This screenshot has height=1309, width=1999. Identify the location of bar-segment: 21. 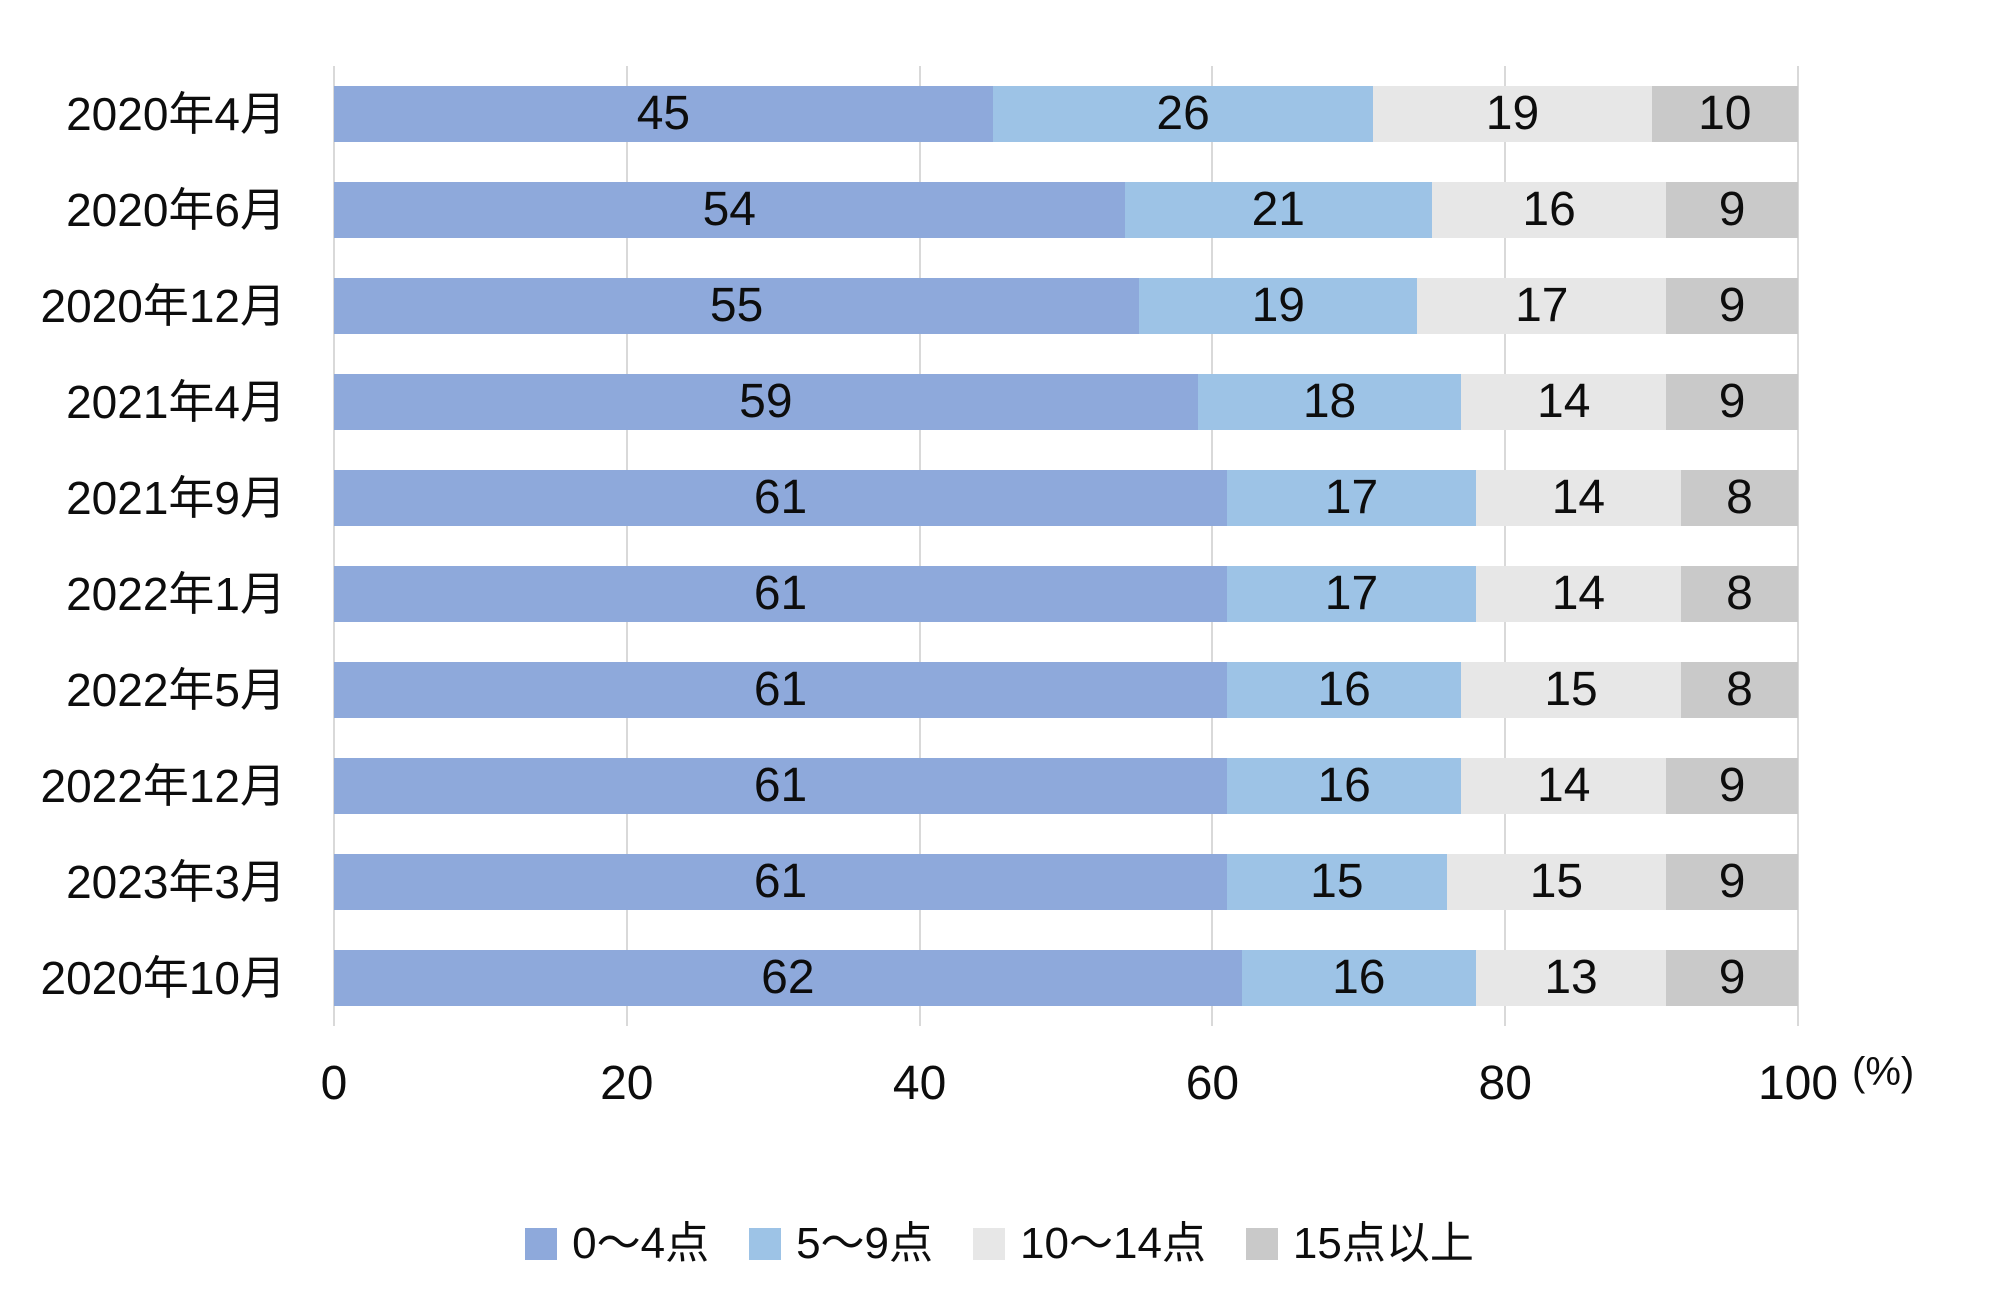
(1278, 210).